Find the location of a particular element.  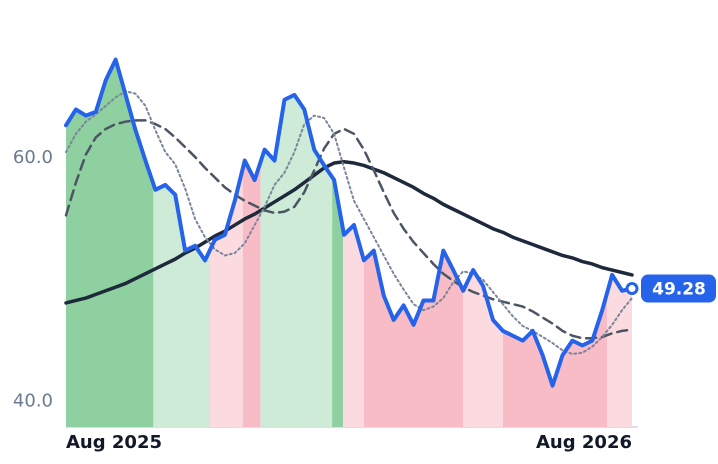

y-tick-label: 40.0 is located at coordinates (33, 400).